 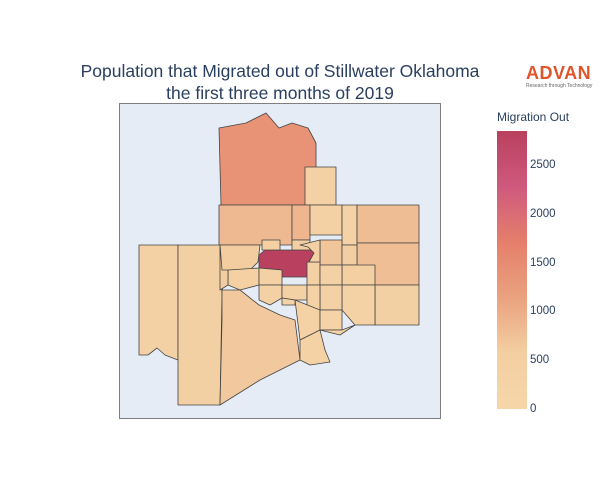 I want to click on advan-logo: ADVAN Research through Technology, so click(x=559, y=76).